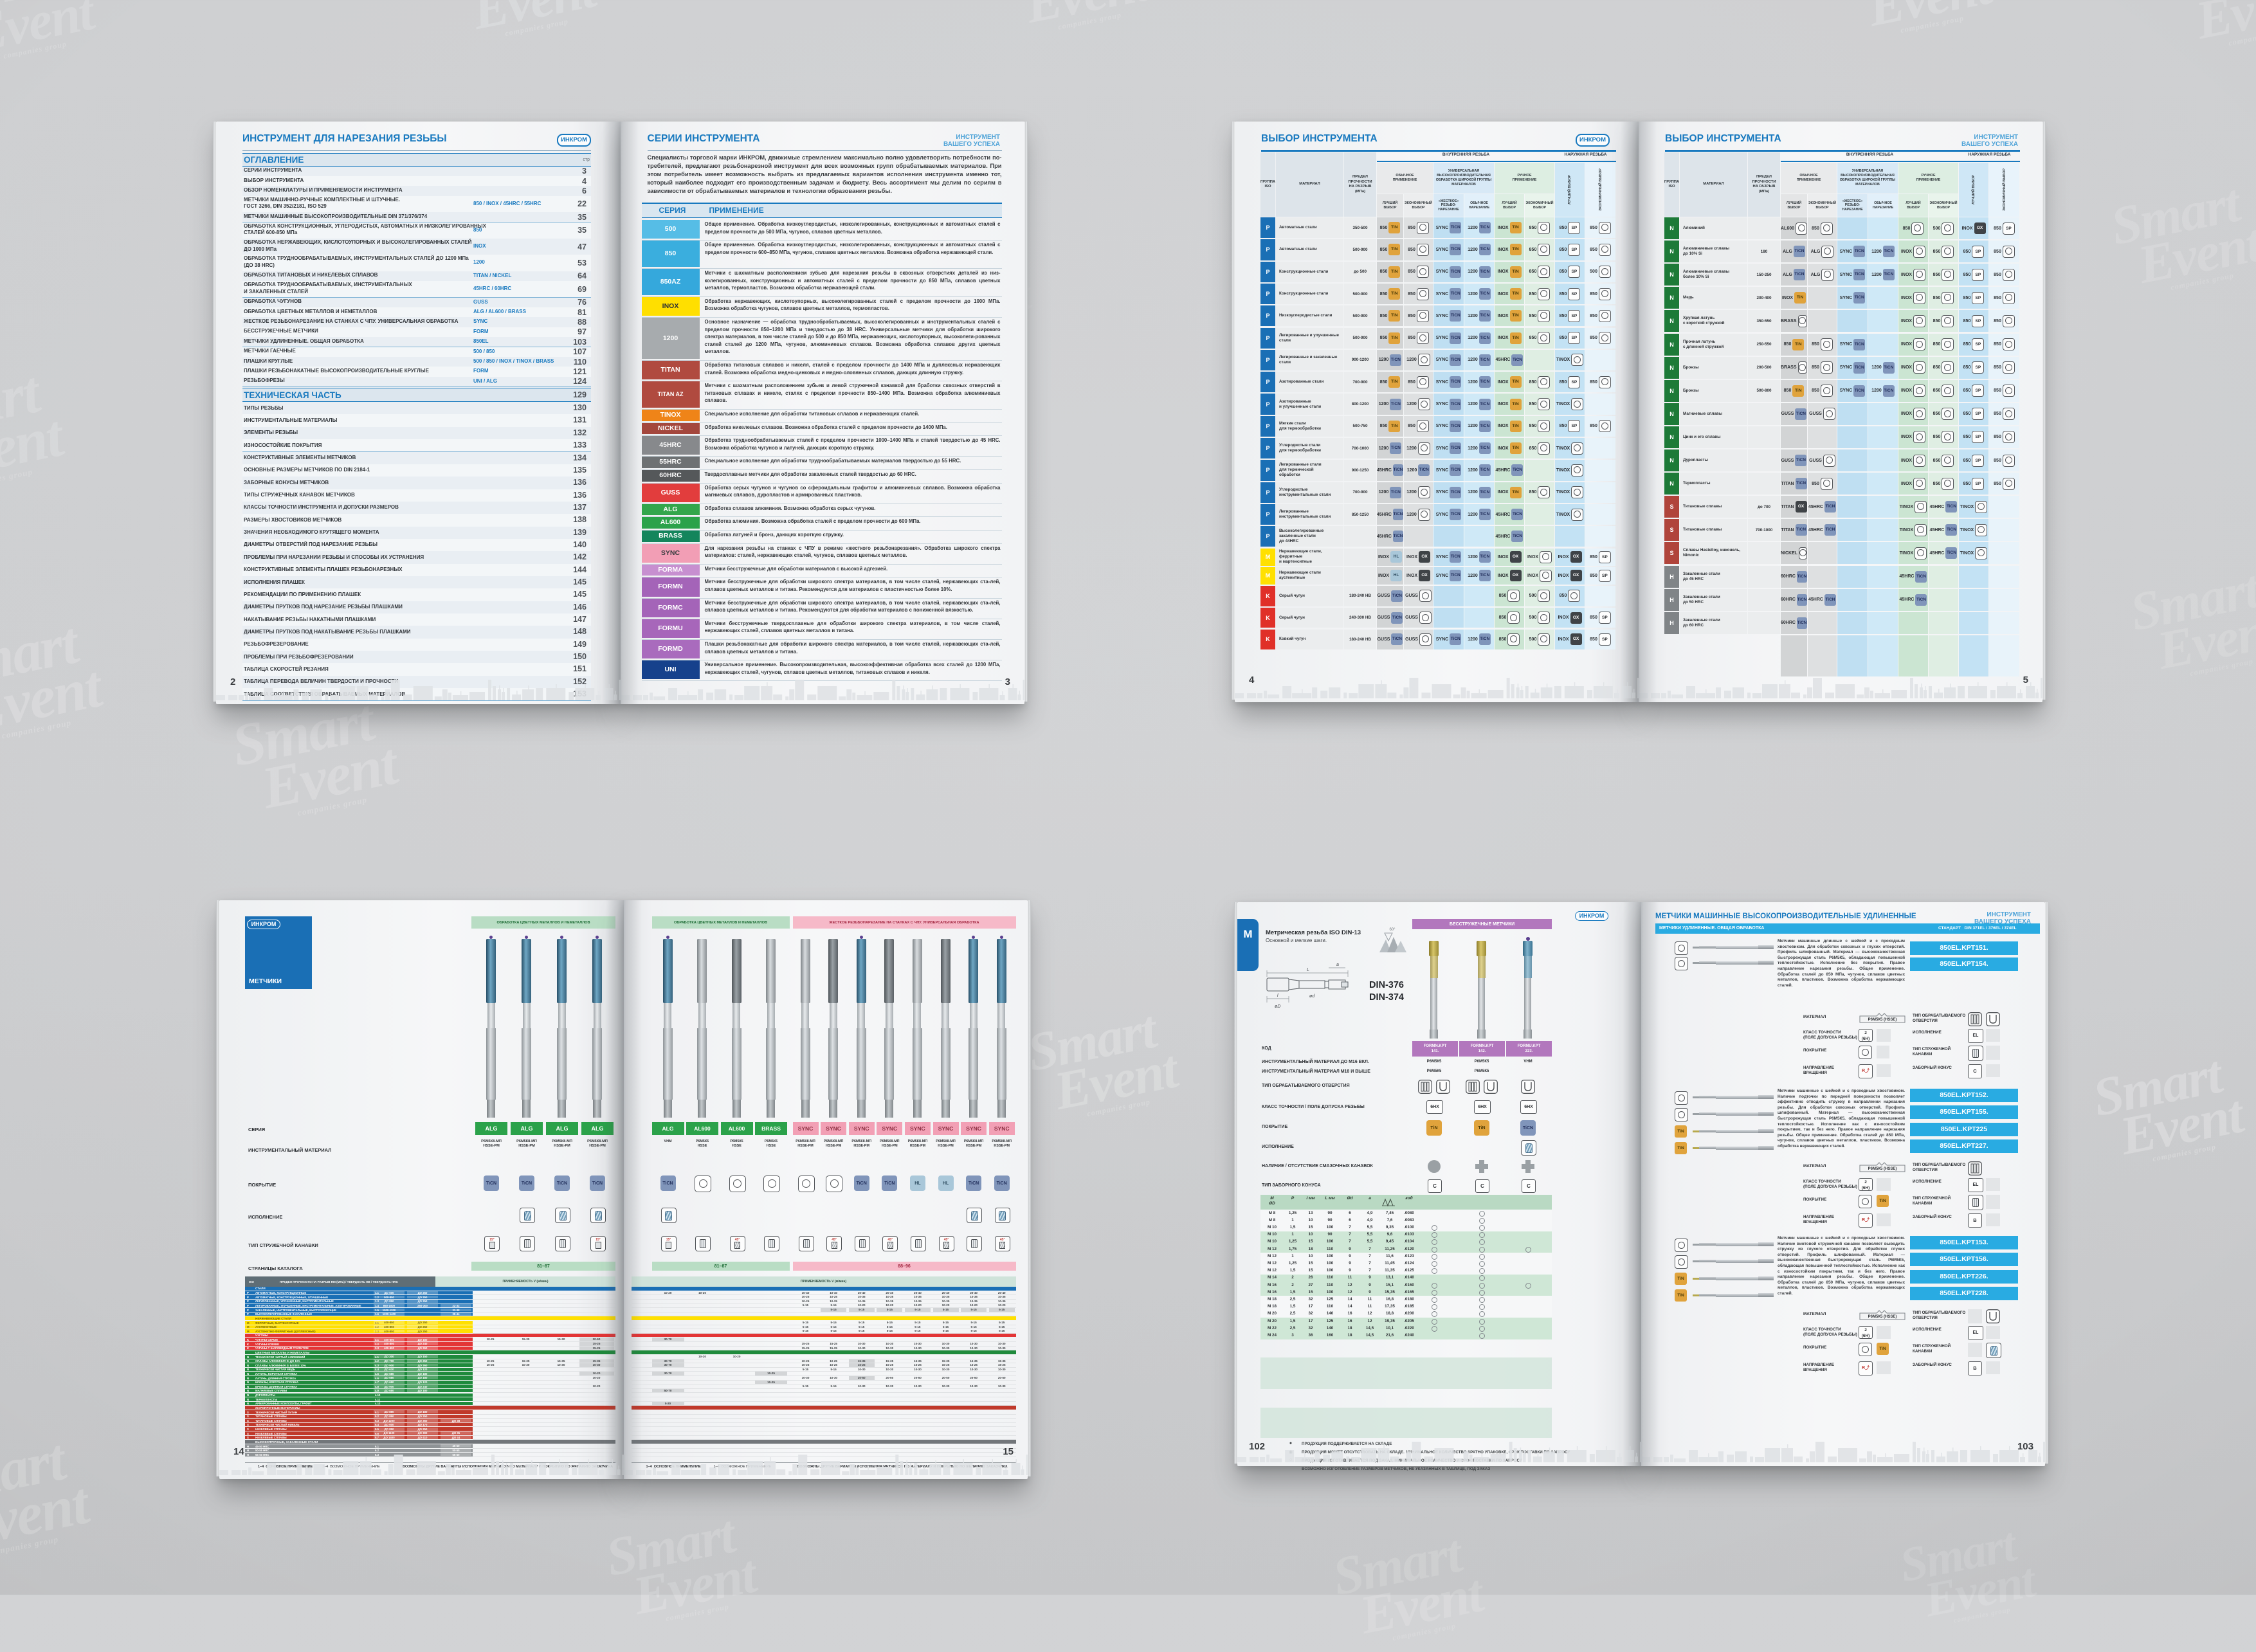 The image size is (2256, 1652). What do you see at coordinates (1312, 996) in the screenshot?
I see `svg-text: ød` at bounding box center [1312, 996].